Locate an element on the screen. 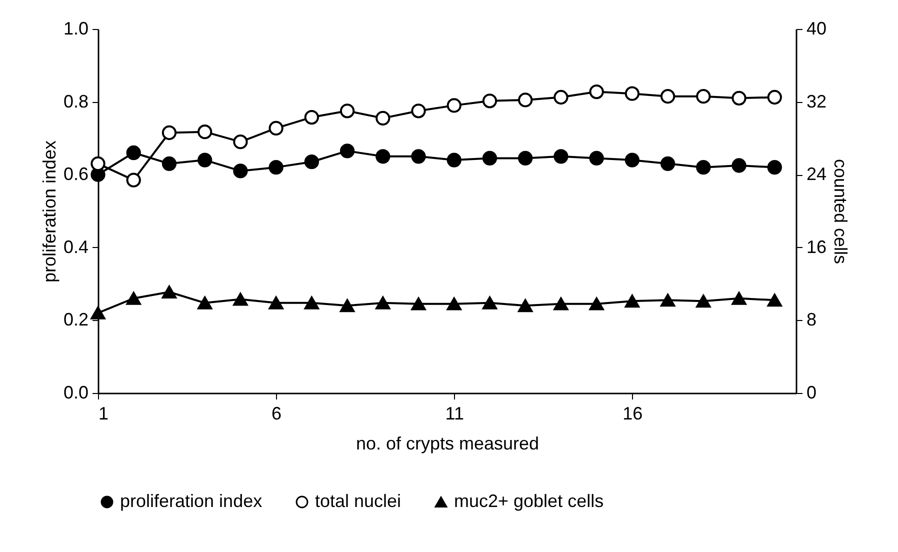 This screenshot has height=552, width=898. legend-label: muc2+ goblet cells is located at coordinates (529, 501).